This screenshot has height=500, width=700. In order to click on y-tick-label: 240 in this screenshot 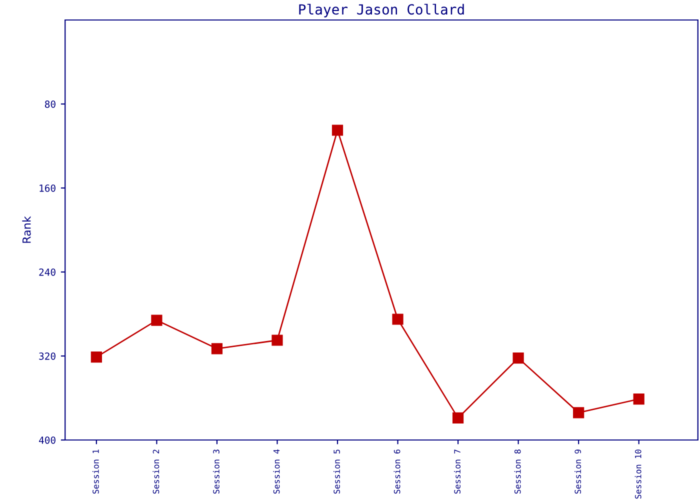, I will do `click(47, 272)`.